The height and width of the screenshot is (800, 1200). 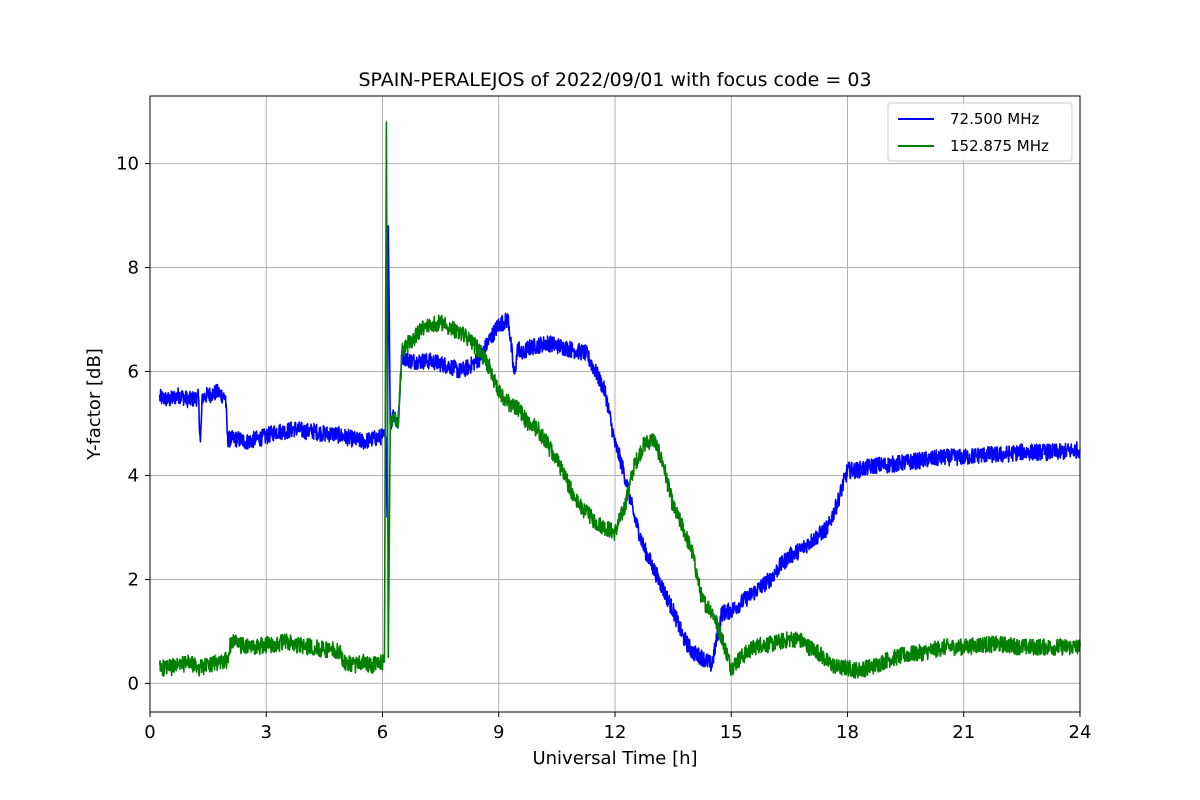 What do you see at coordinates (614, 758) in the screenshot?
I see `x-axis-label: Universal Time [h]` at bounding box center [614, 758].